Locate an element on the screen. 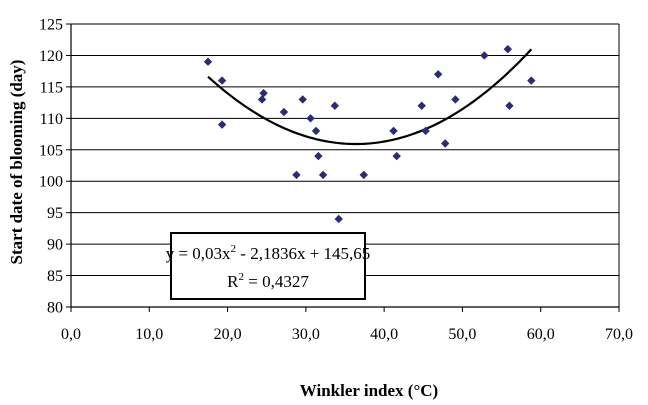 Image resolution: width=648 pixels, height=405 pixels. y-tick-label: 120 is located at coordinates (51, 56).